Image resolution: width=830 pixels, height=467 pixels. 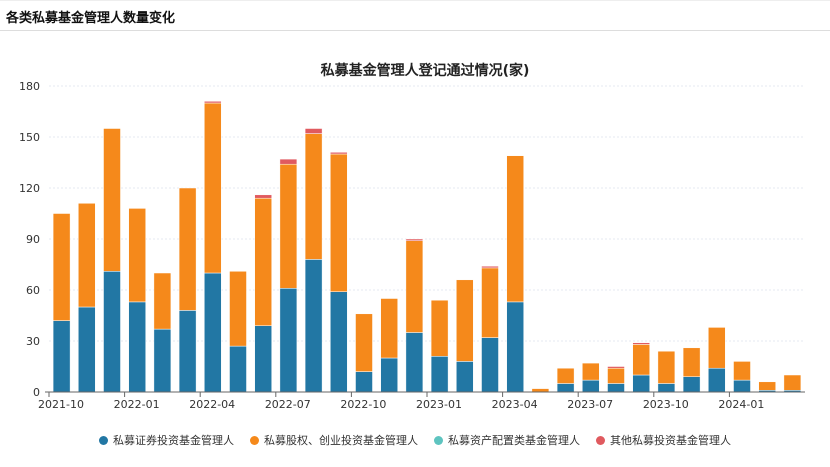 I want to click on panel-title: 各类私募基金管理人数量变化, so click(x=91, y=18).